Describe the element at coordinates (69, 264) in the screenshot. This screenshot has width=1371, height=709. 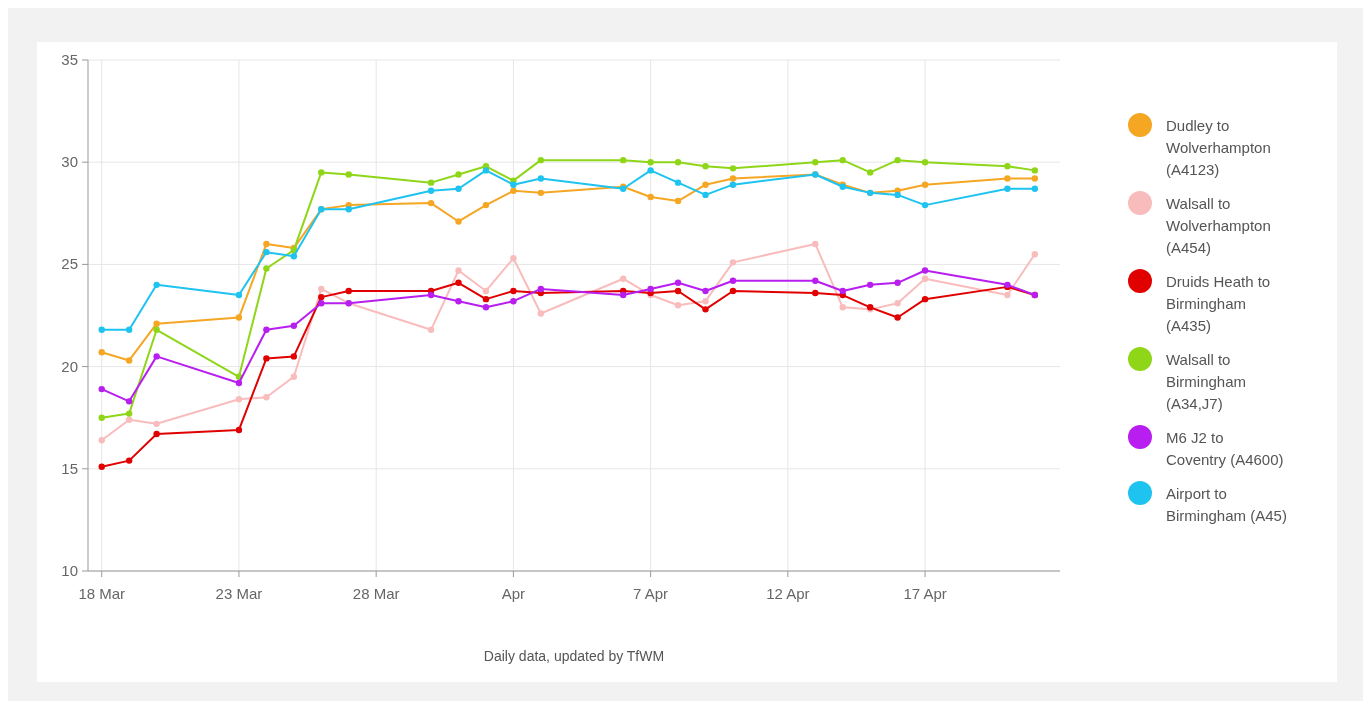
I see `y-tick-label: 25` at that location.